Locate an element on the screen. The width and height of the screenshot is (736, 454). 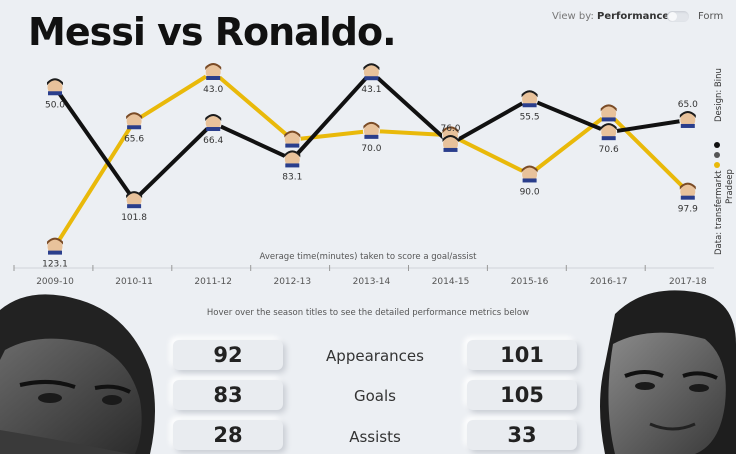
season-label-2015-16: 2015-16 is located at coordinates (530, 282).